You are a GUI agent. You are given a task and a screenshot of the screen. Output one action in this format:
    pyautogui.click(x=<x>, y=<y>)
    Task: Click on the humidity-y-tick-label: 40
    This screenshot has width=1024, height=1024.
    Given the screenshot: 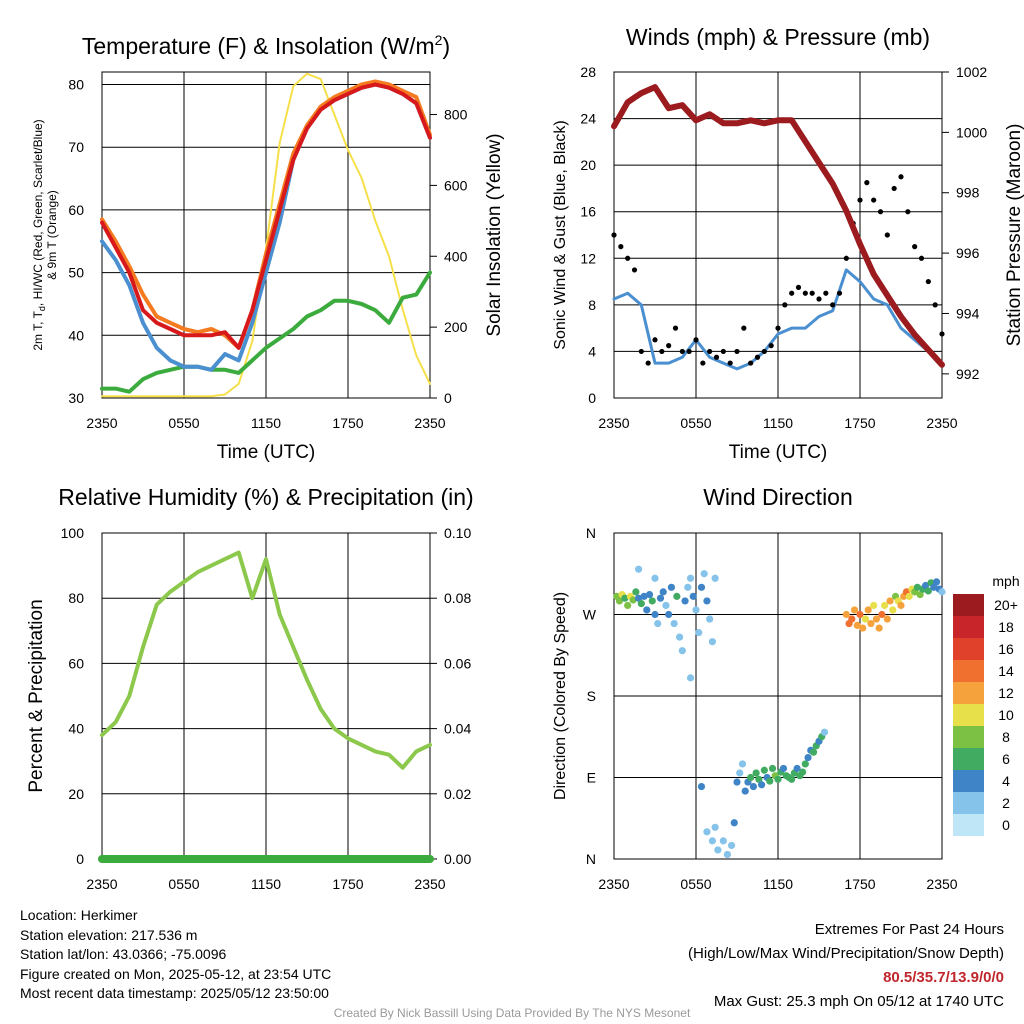 What is the action you would take?
    pyautogui.click(x=76, y=729)
    